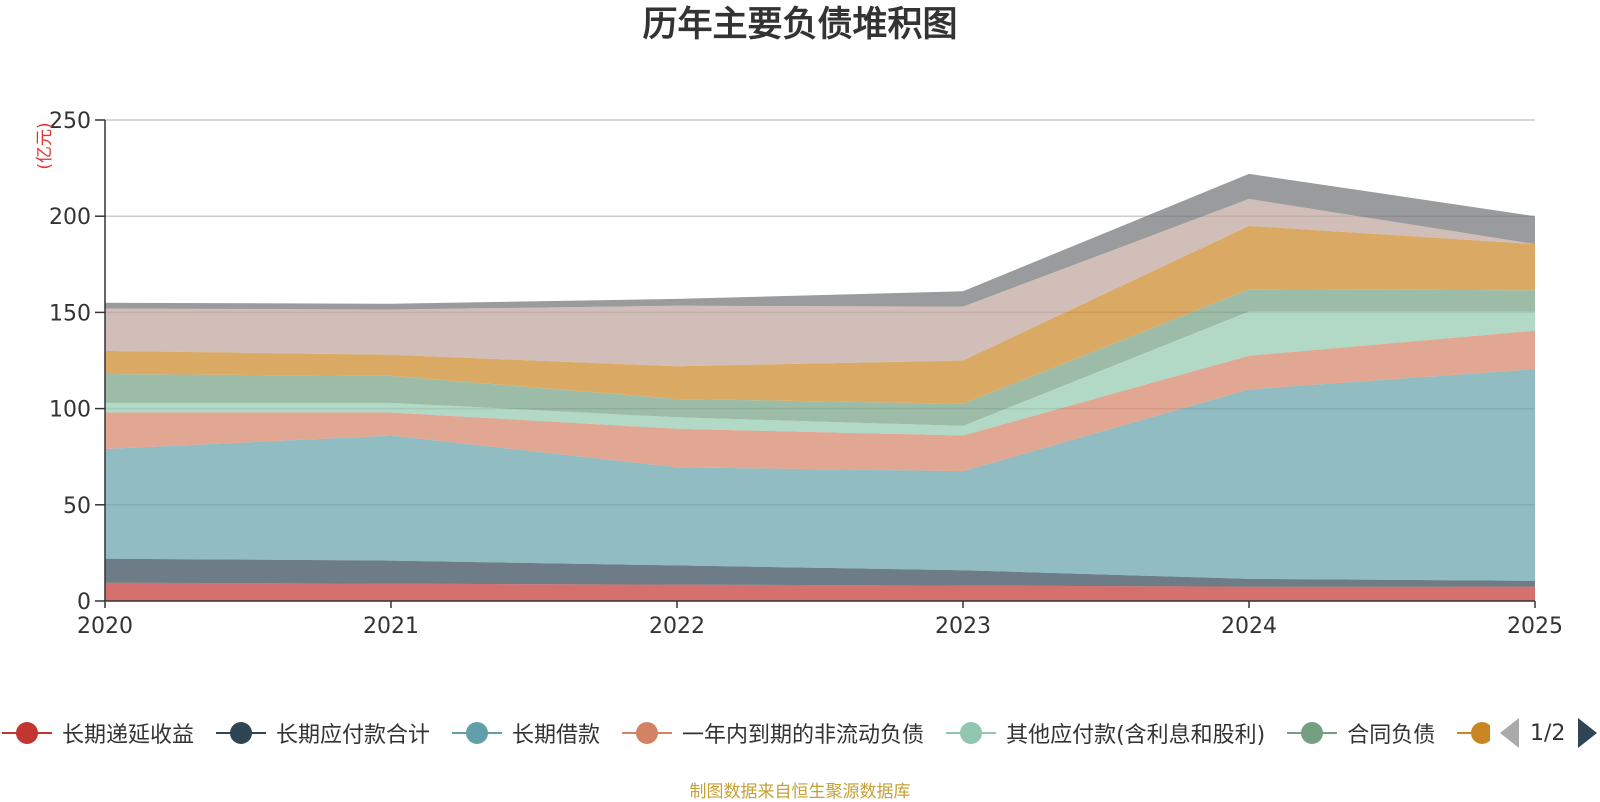  I want to click on y-axis-unit-label: (亿元), so click(45, 145).